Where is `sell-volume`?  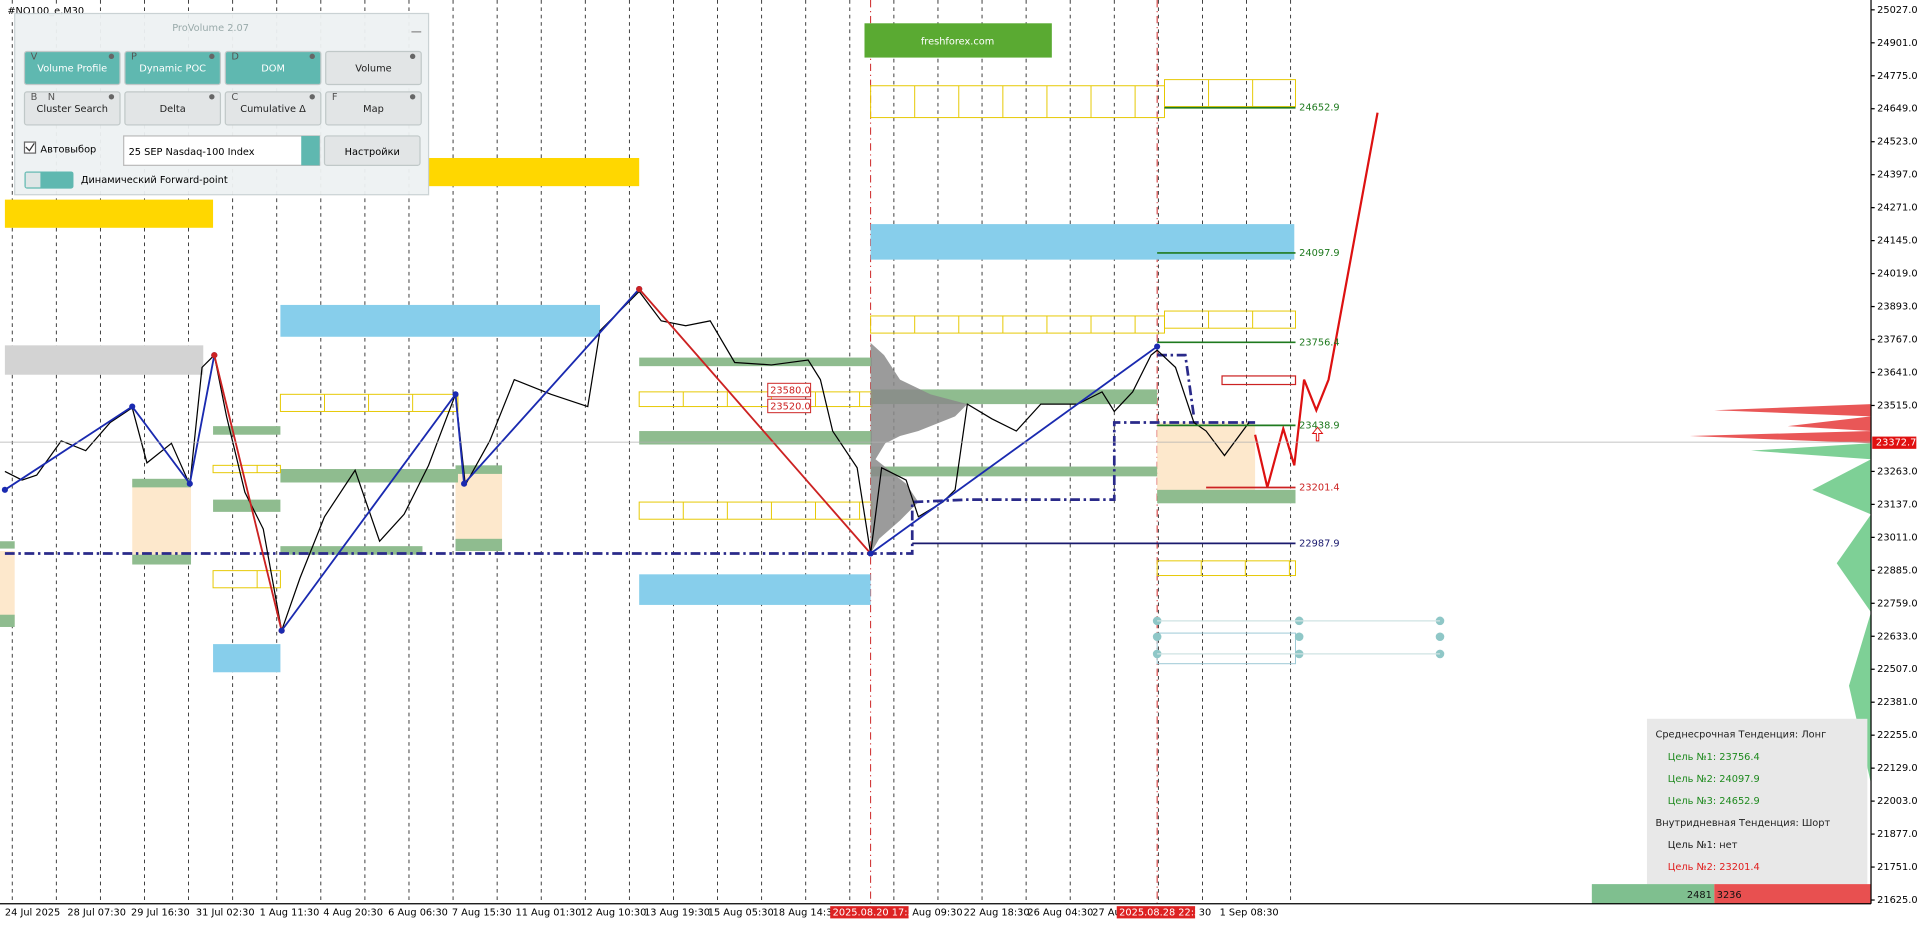 sell-volume is located at coordinates (1793, 894).